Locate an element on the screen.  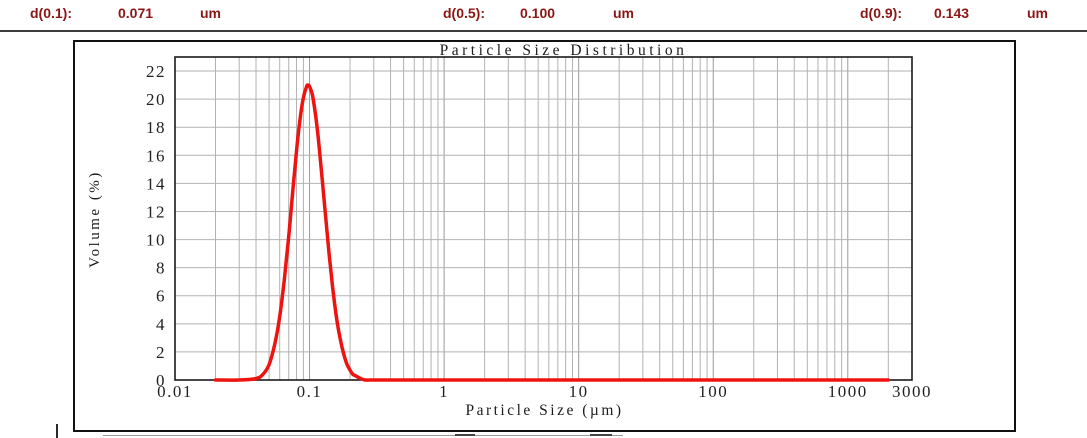
y-tick-label: 0 is located at coordinates (161, 380).